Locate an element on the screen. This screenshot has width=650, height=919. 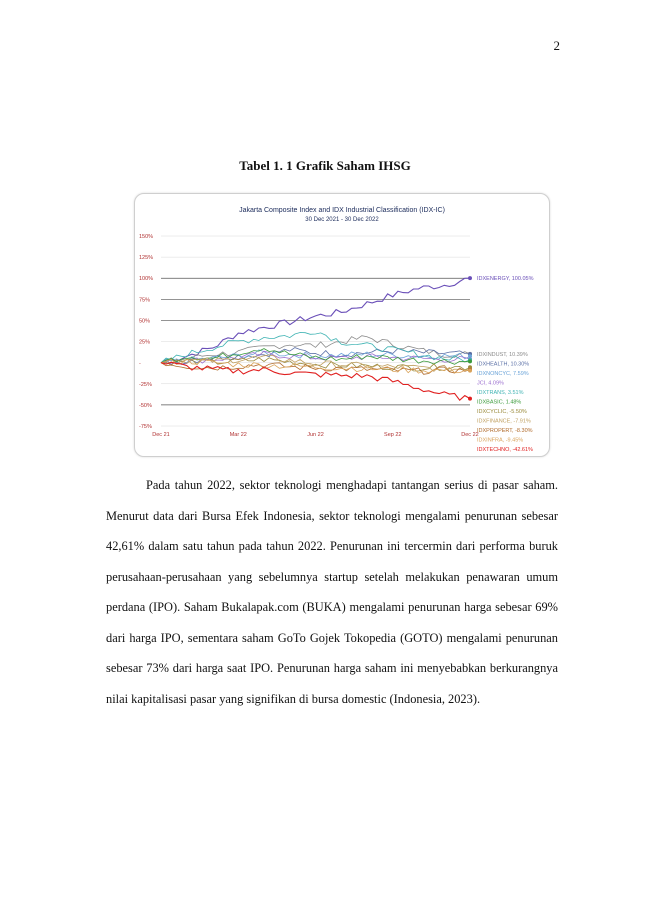
series-lines is located at coordinates (316, 339).